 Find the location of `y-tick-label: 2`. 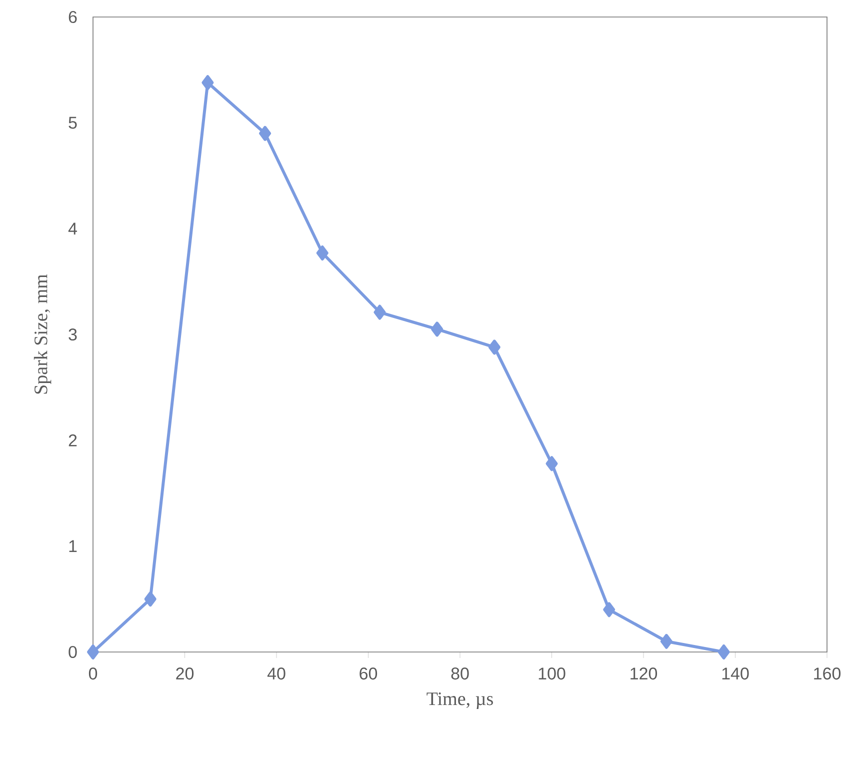

y-tick-label: 2 is located at coordinates (72, 440).